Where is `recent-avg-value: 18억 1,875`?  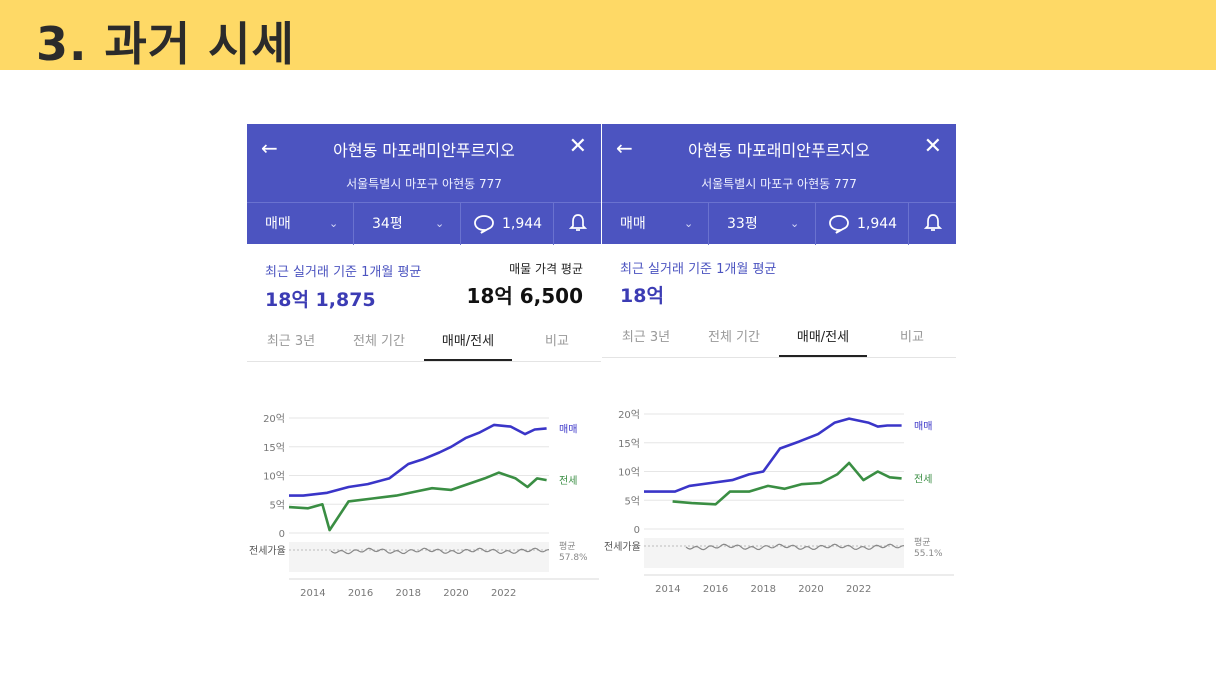 recent-avg-value: 18억 1,875 is located at coordinates (320, 300).